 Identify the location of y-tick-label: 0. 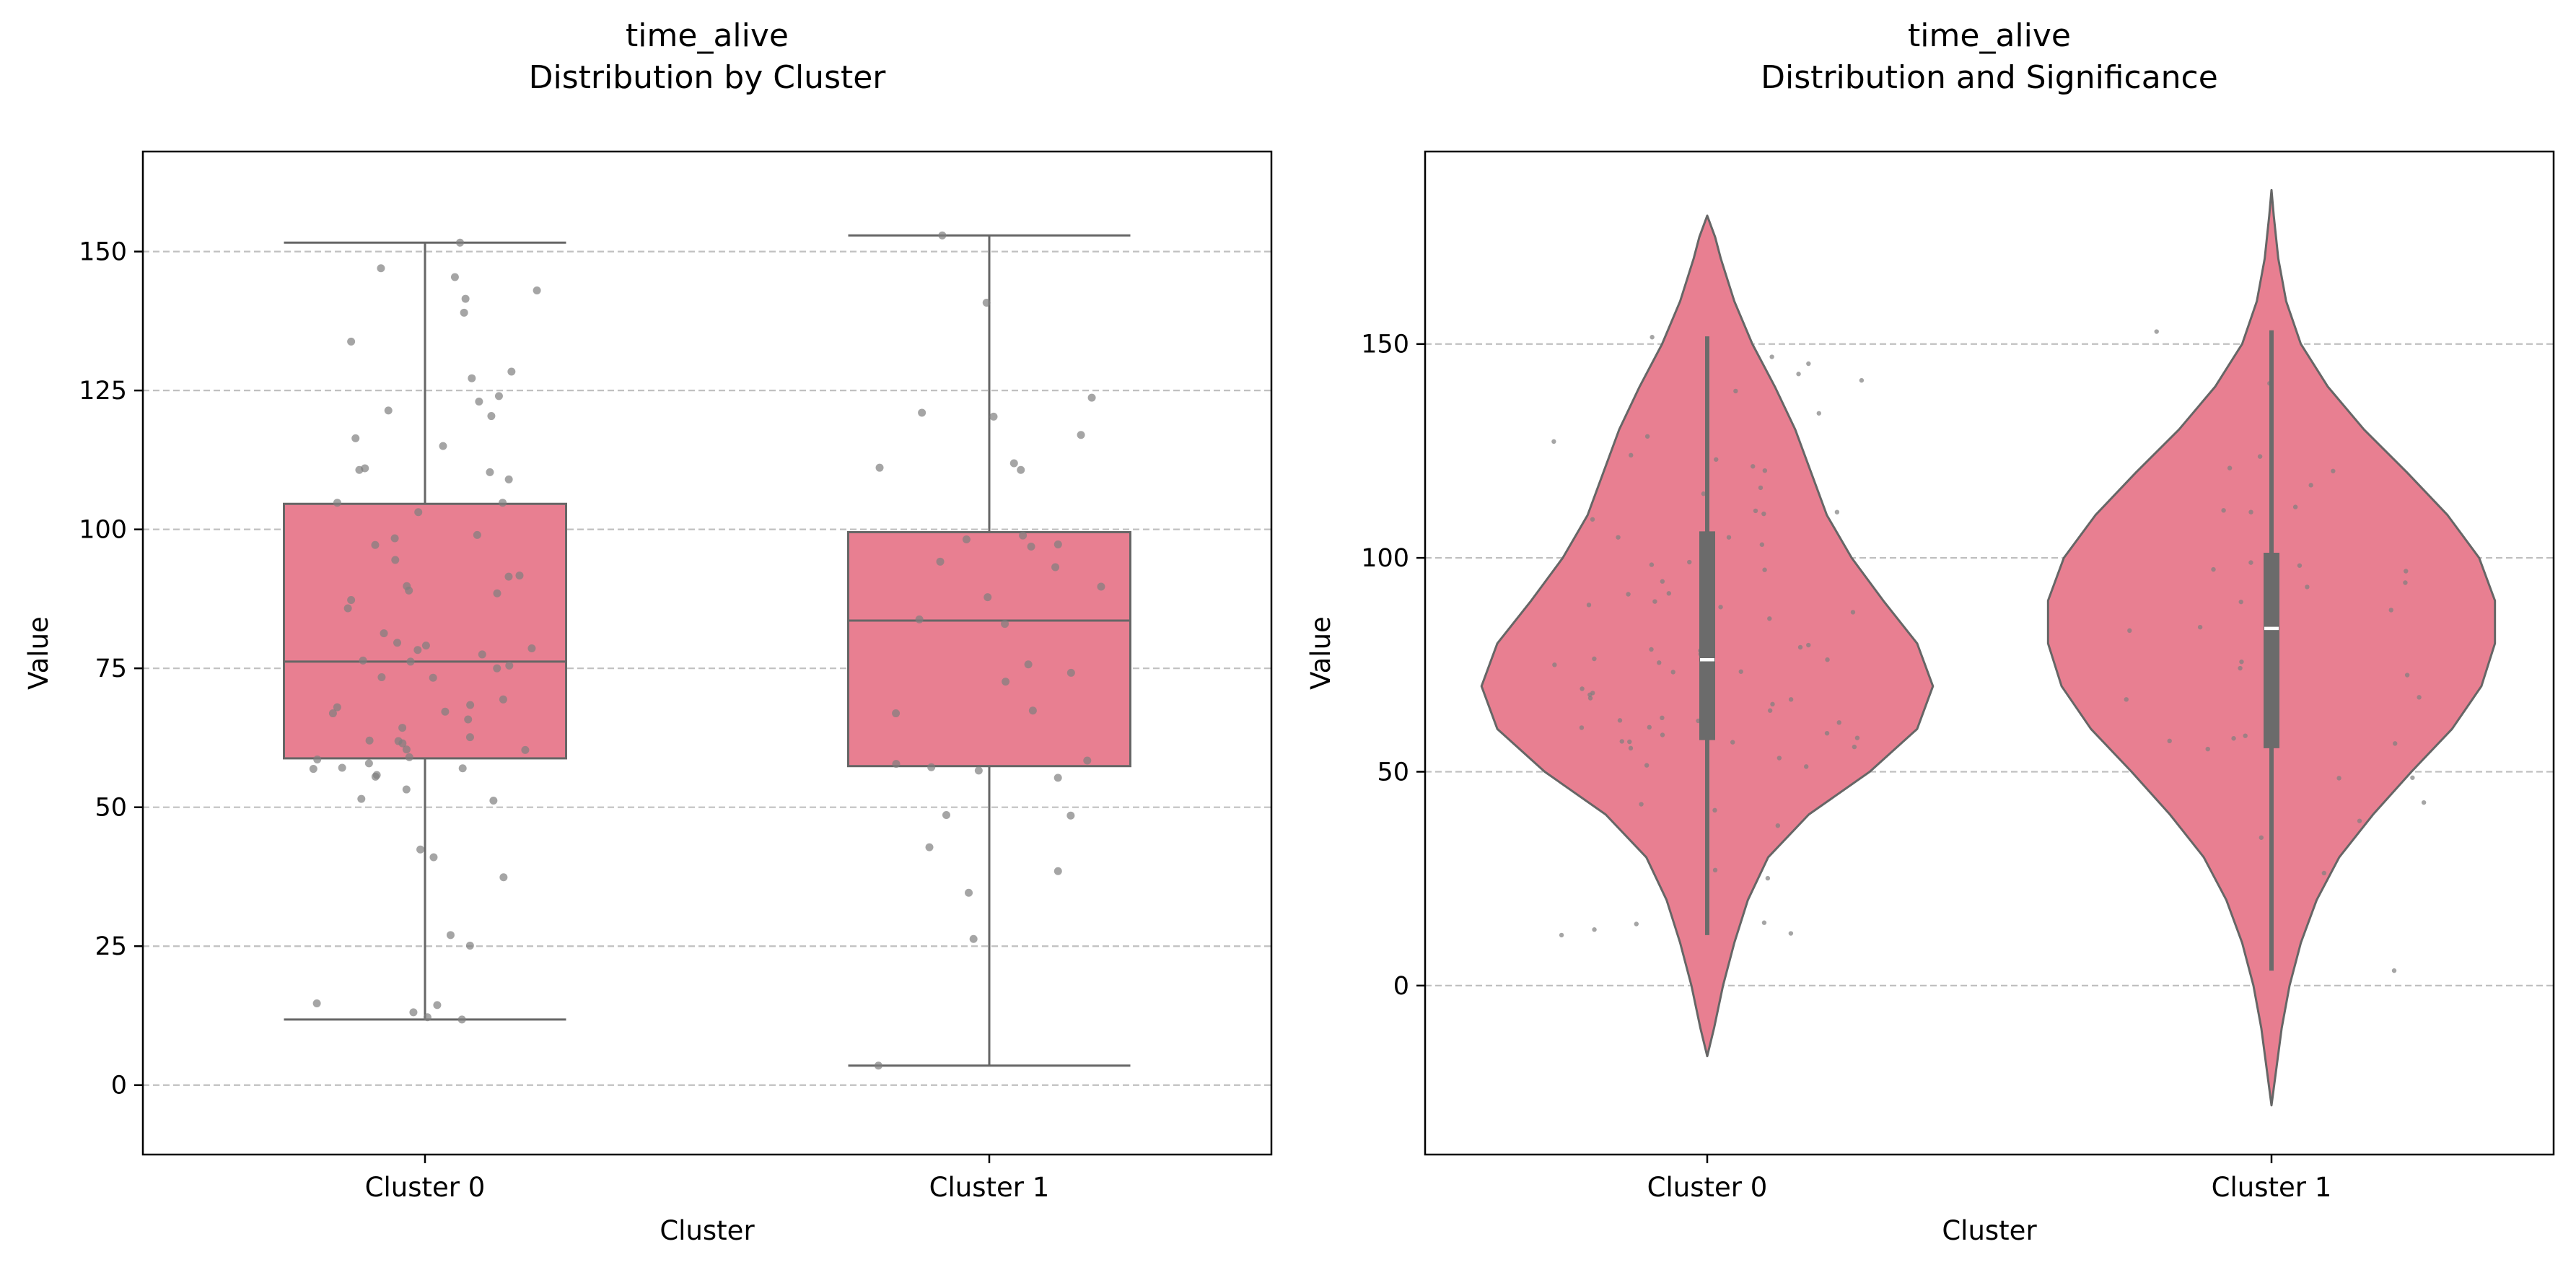
(1401, 986).